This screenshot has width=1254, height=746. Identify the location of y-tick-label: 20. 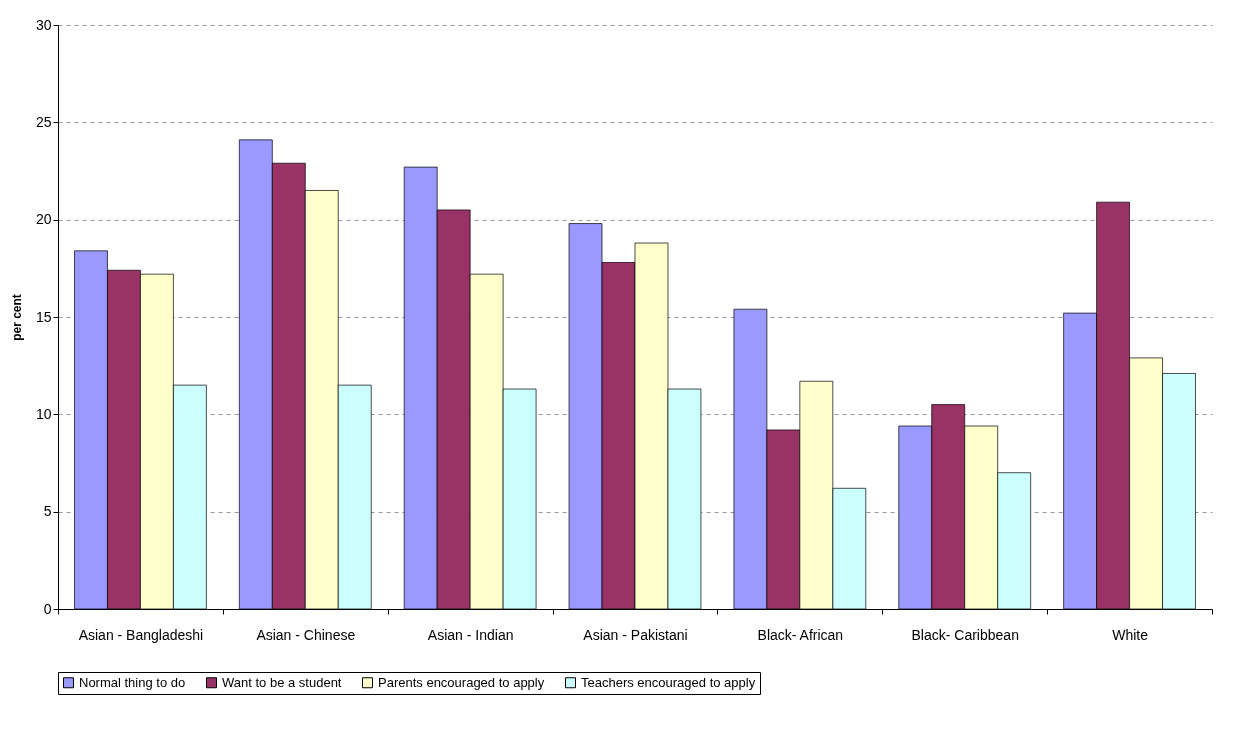
(43, 219).